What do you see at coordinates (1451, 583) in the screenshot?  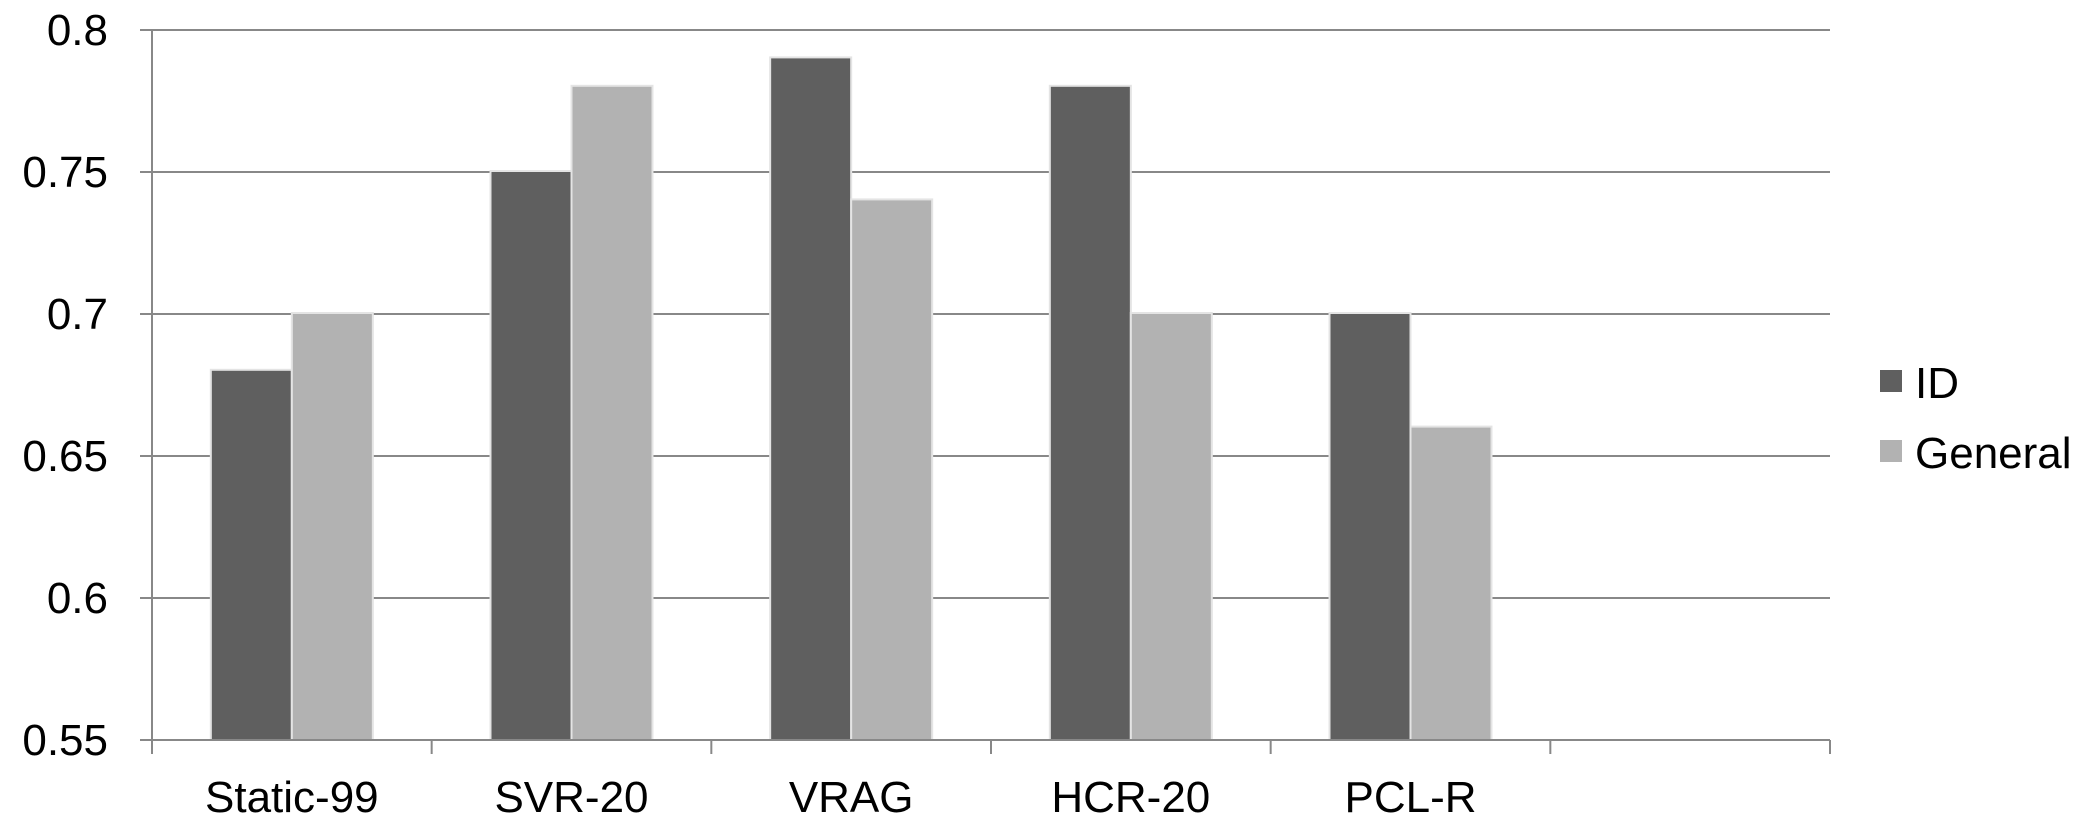 I see `bar-general-pcl-r` at bounding box center [1451, 583].